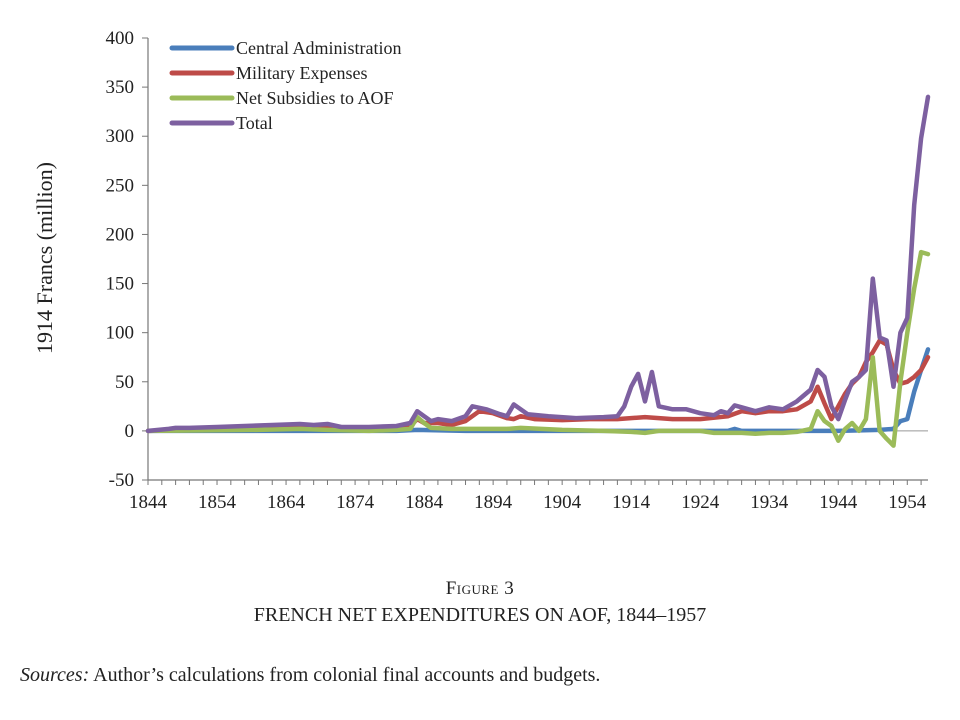 Image resolution: width=960 pixels, height=720 pixels. I want to click on legend-label: Military Expenses, so click(301, 73).